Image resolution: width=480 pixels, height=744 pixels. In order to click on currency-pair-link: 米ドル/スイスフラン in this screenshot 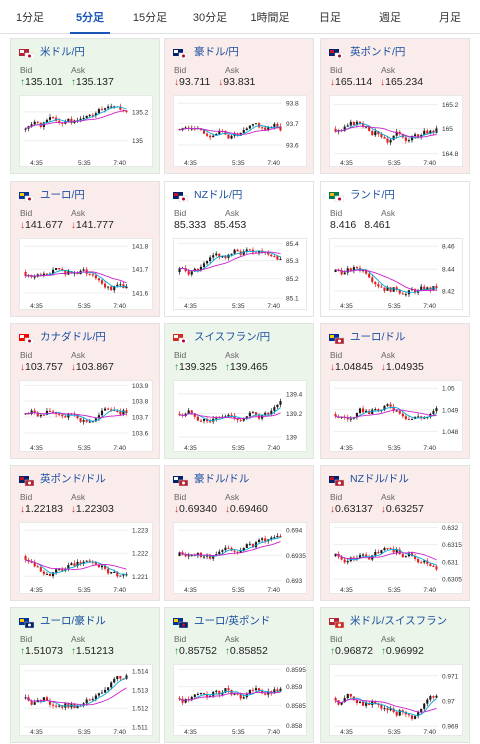, I will do `click(388, 621)`.